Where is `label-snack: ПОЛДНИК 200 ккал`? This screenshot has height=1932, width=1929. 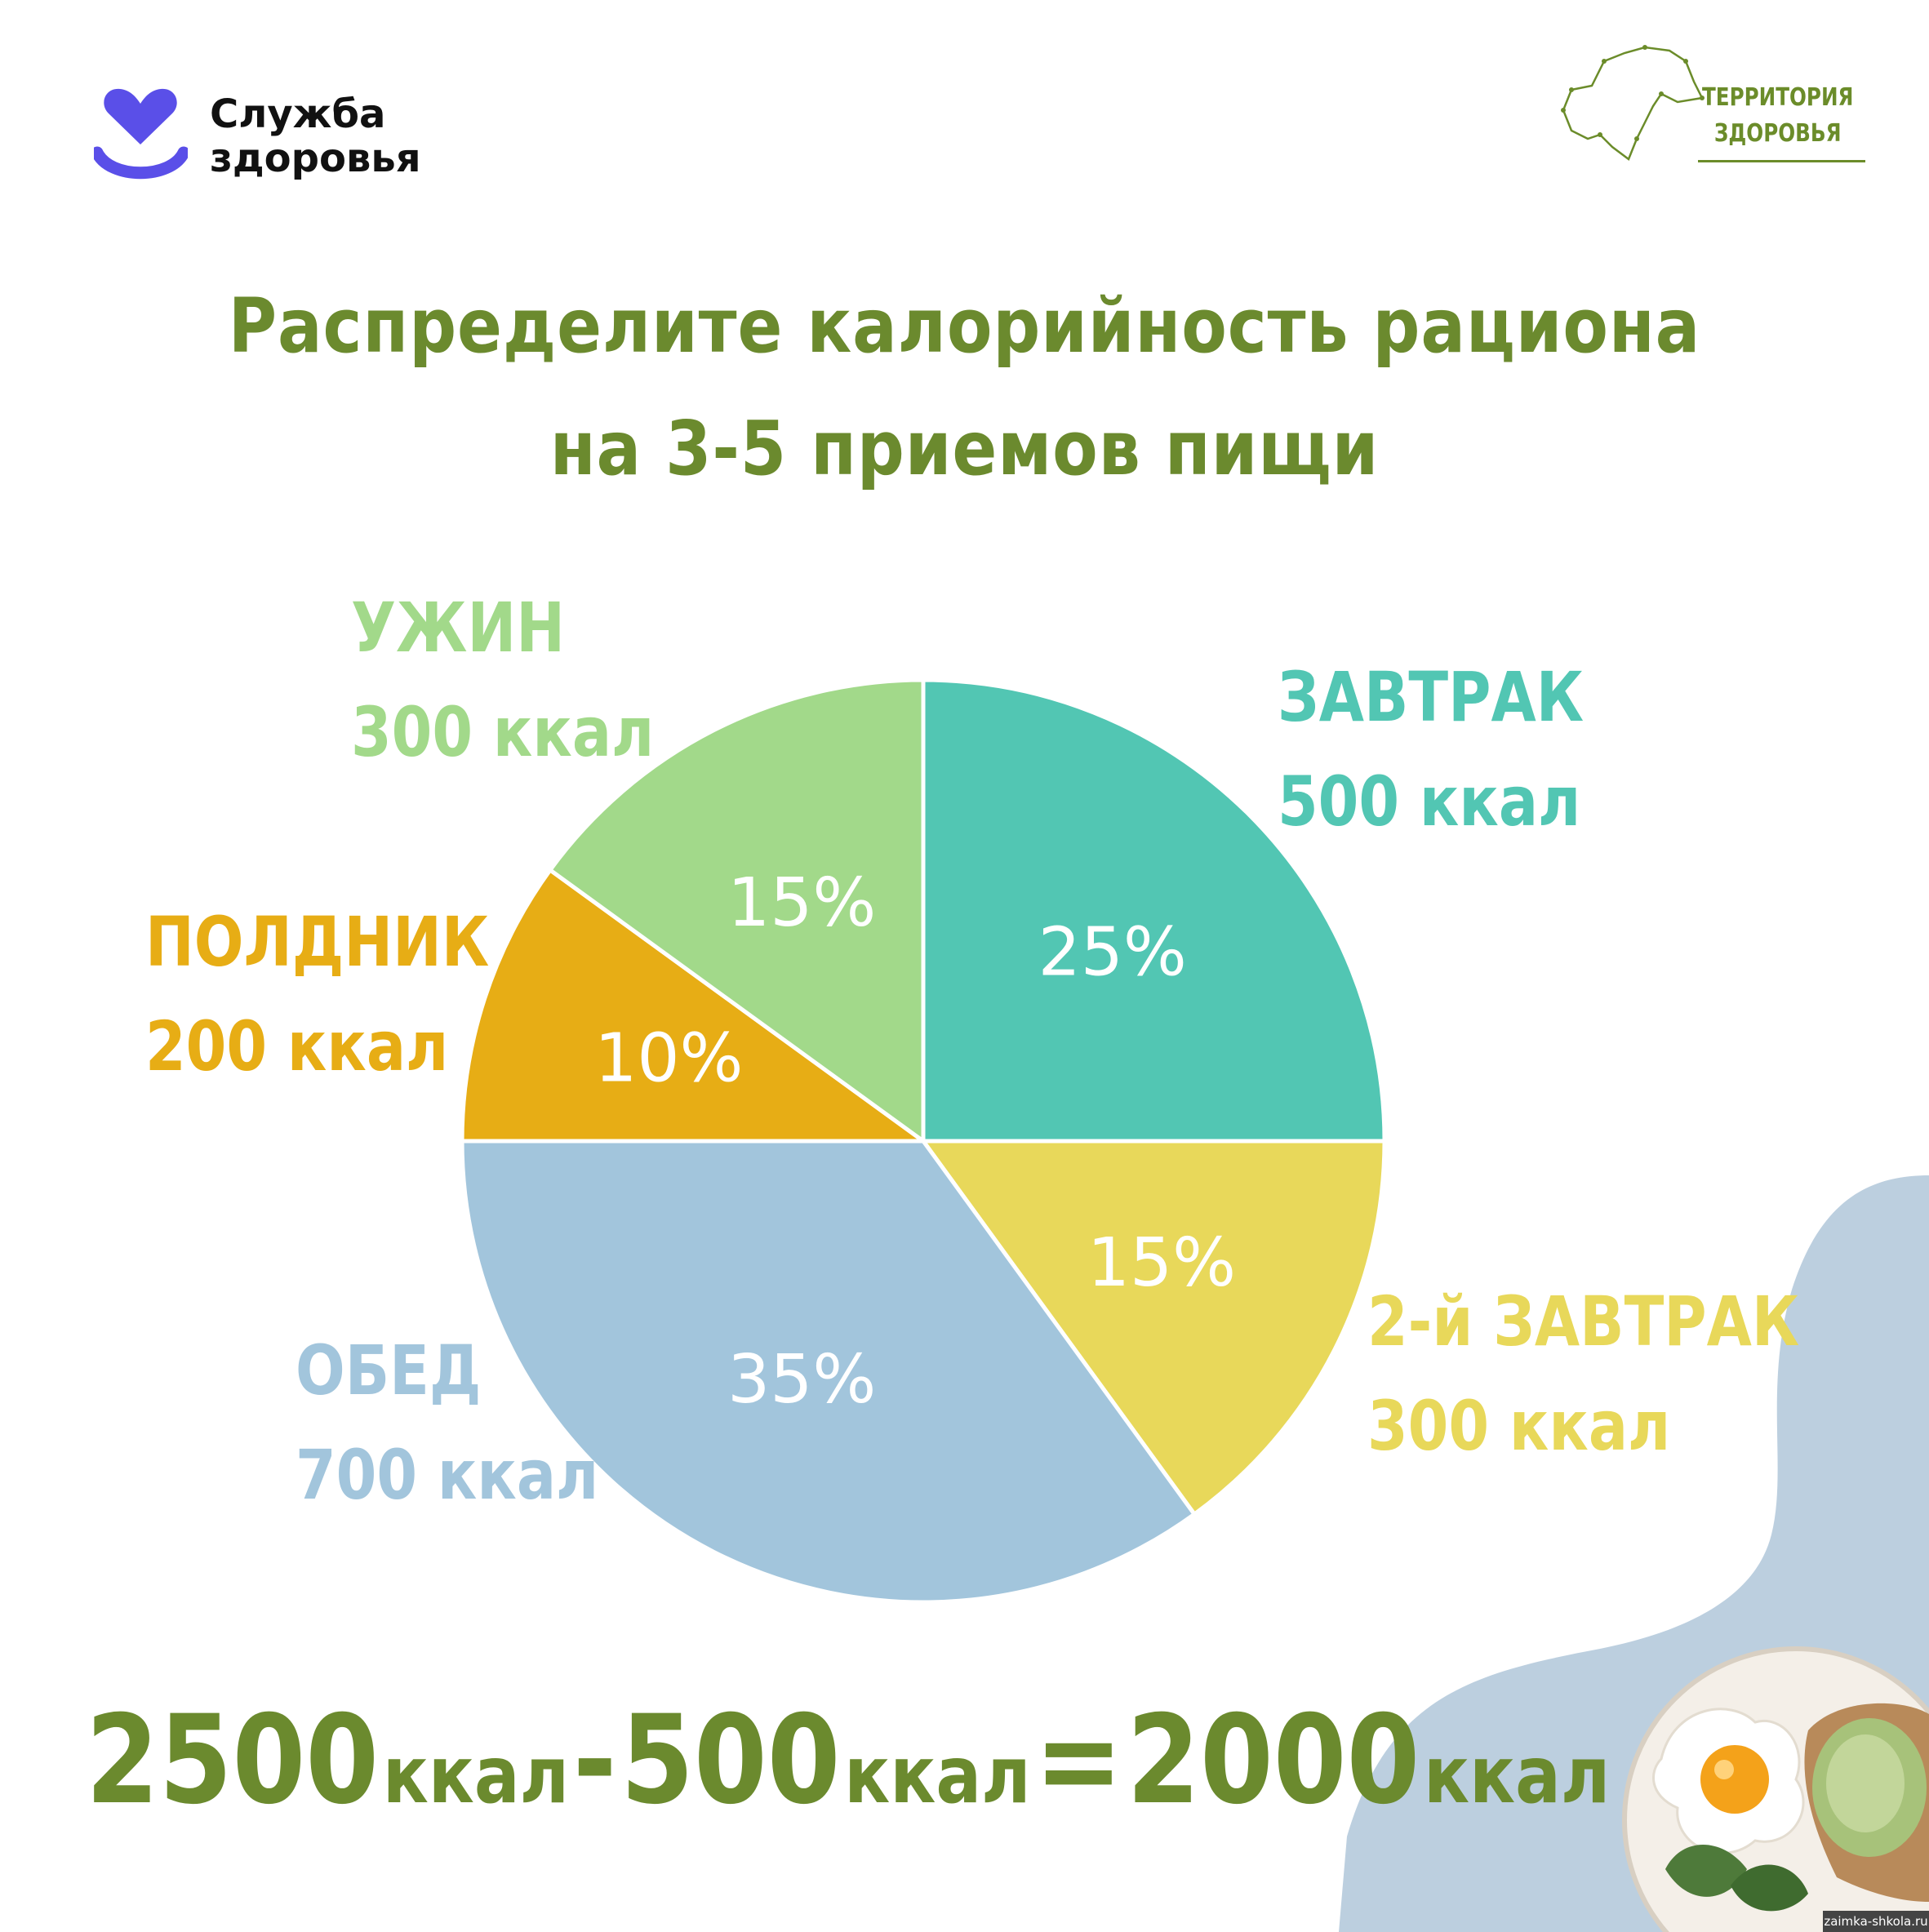
label-snack: ПОЛДНИК 200 ккал is located at coordinates (317, 994).